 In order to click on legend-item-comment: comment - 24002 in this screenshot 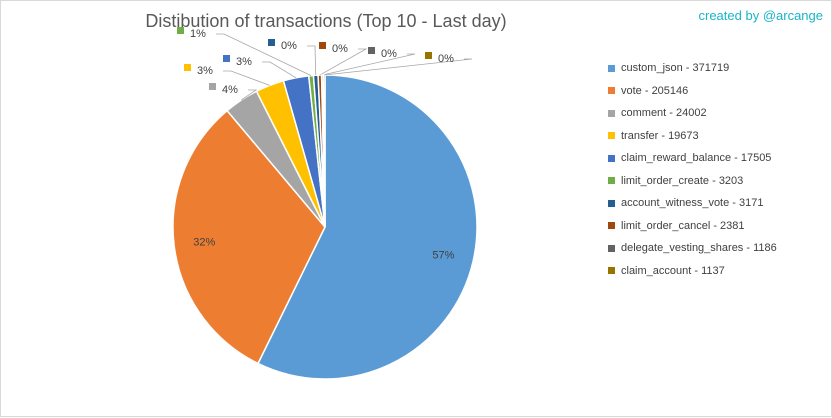, I will do `click(718, 113)`.